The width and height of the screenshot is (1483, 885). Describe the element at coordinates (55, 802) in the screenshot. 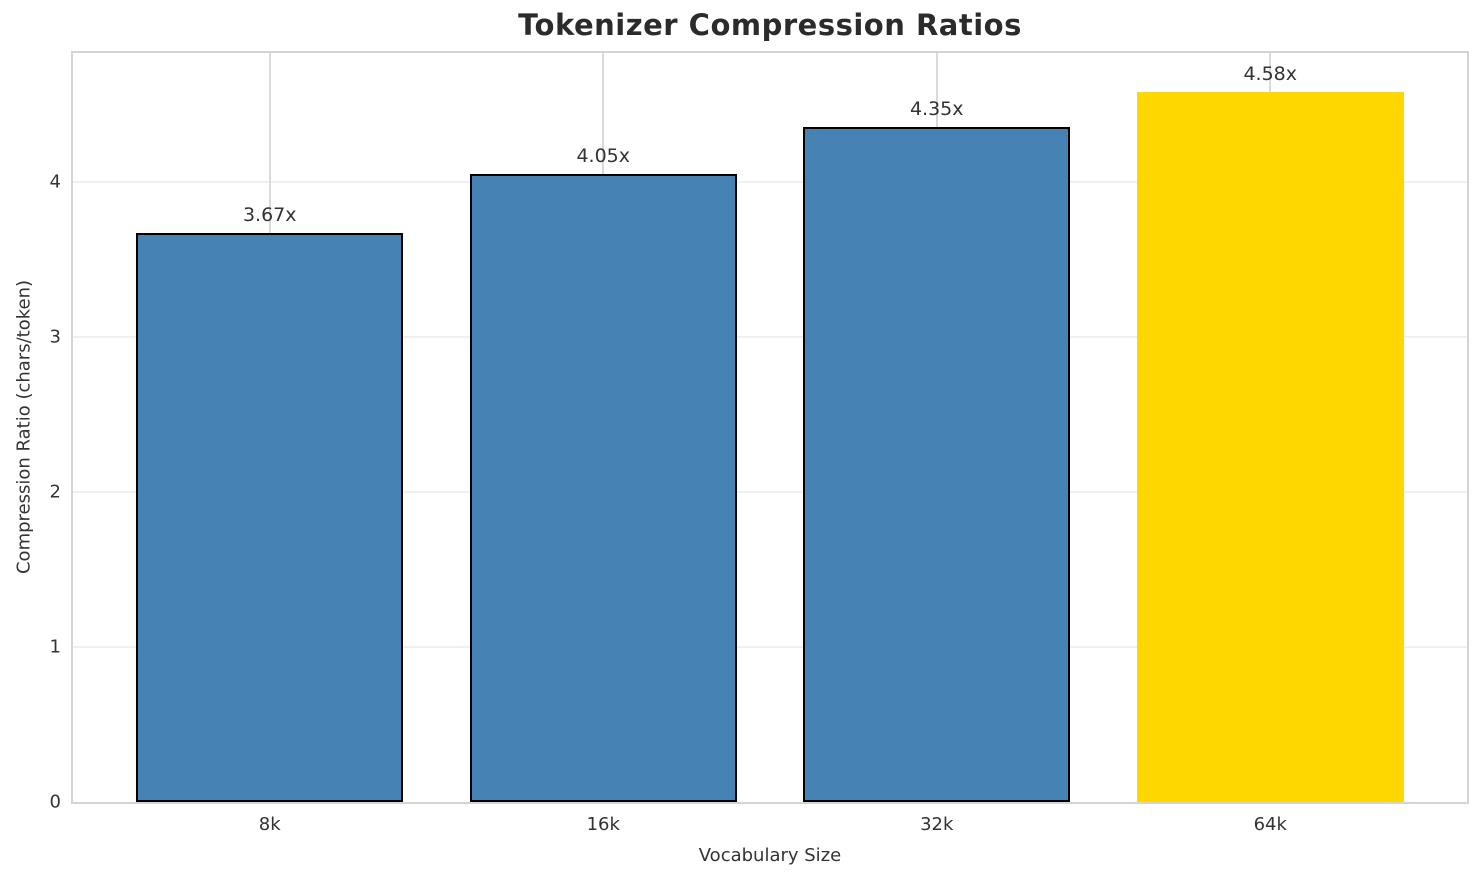

I see `ytick-label-0: 0` at that location.